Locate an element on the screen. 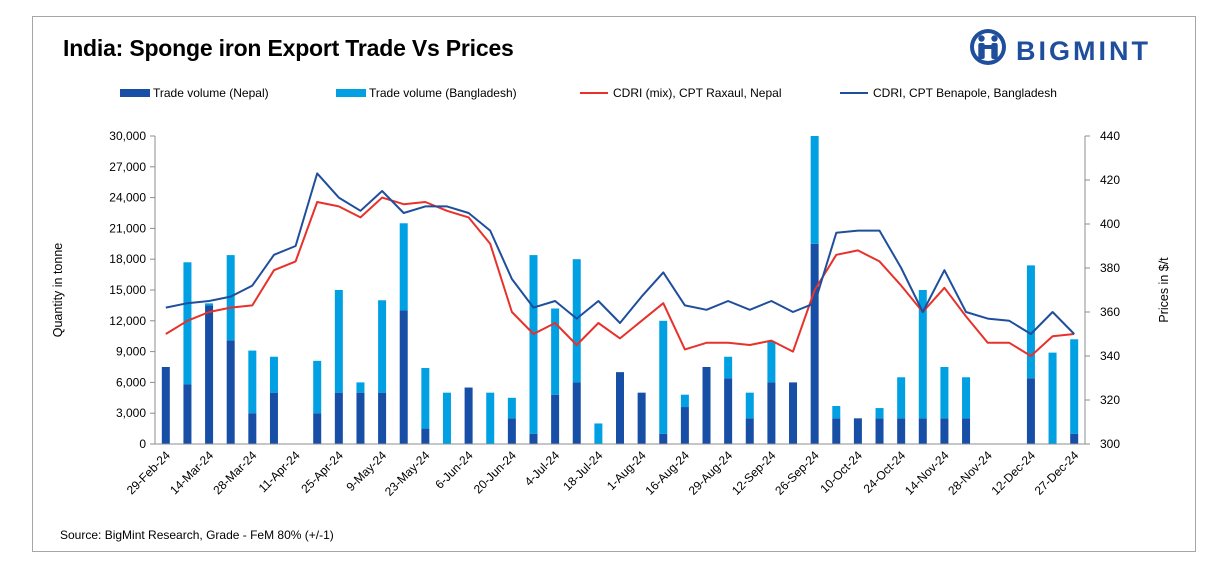  legend-bangladesh-label: Trade volume (Bangladesh) is located at coordinates (443, 93).